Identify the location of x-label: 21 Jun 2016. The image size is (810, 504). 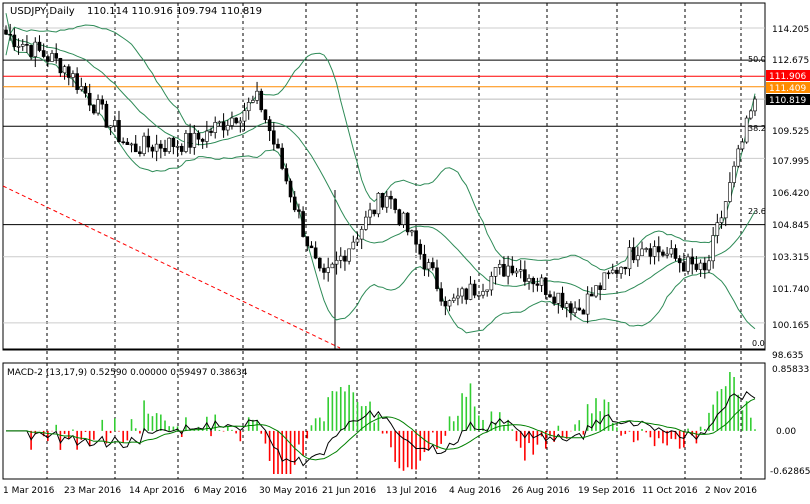
(349, 491).